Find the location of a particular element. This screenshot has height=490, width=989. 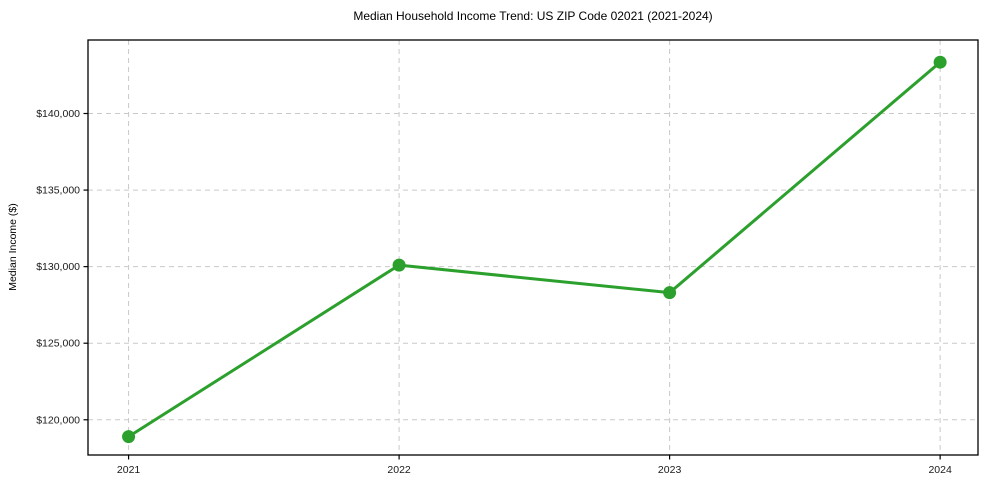

y-tick-label: $135,000 is located at coordinates (58, 191).